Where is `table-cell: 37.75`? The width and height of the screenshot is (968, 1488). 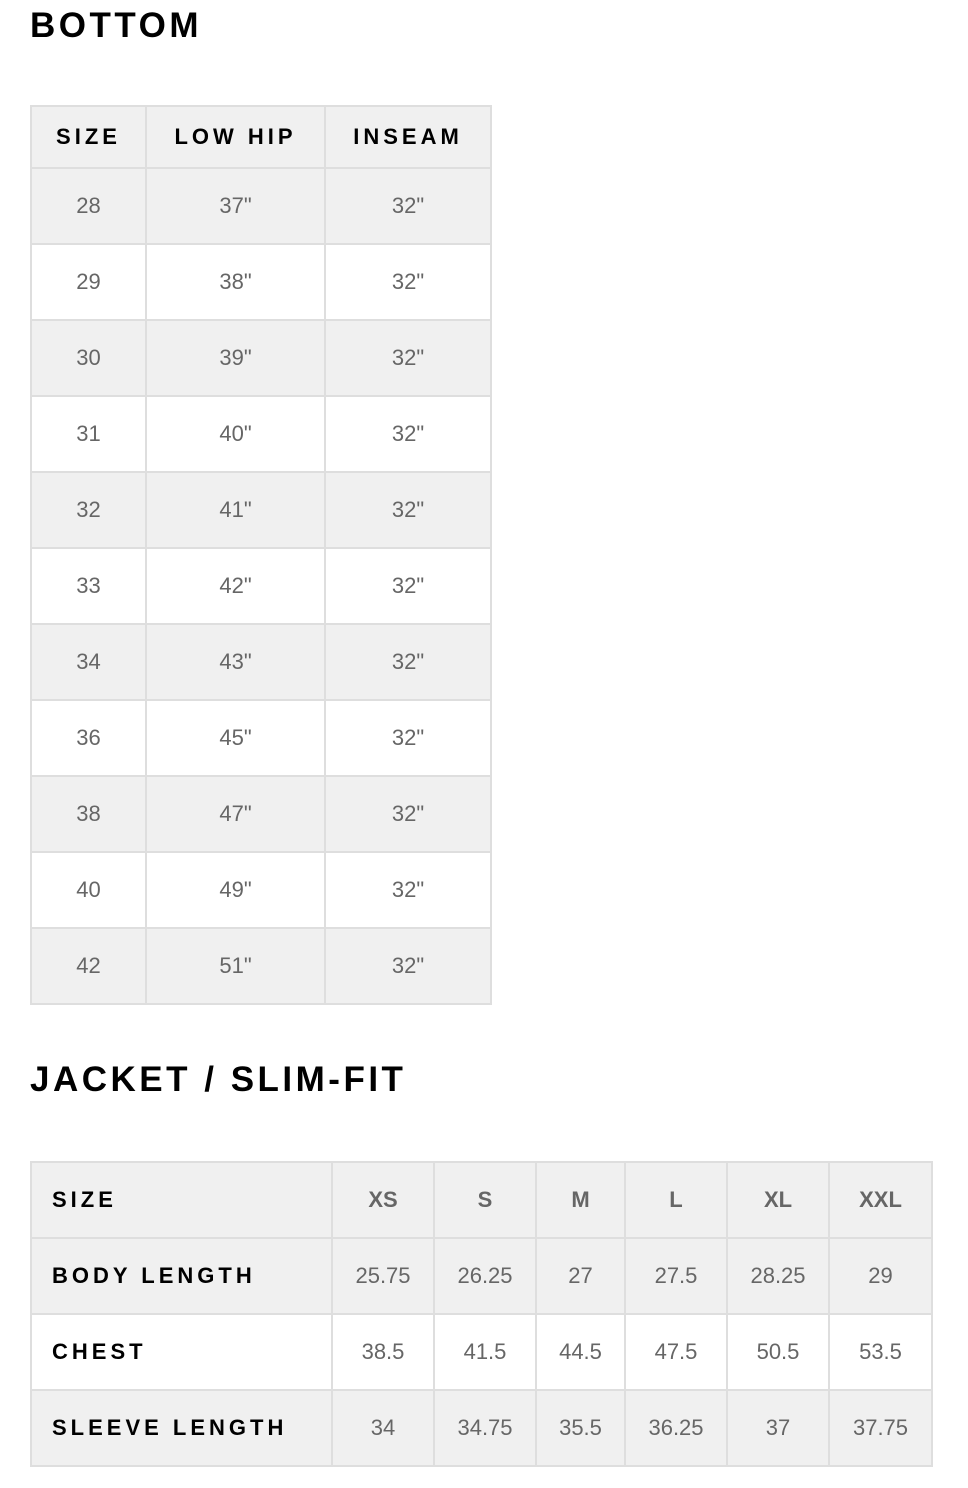 table-cell: 37.75 is located at coordinates (880, 1428).